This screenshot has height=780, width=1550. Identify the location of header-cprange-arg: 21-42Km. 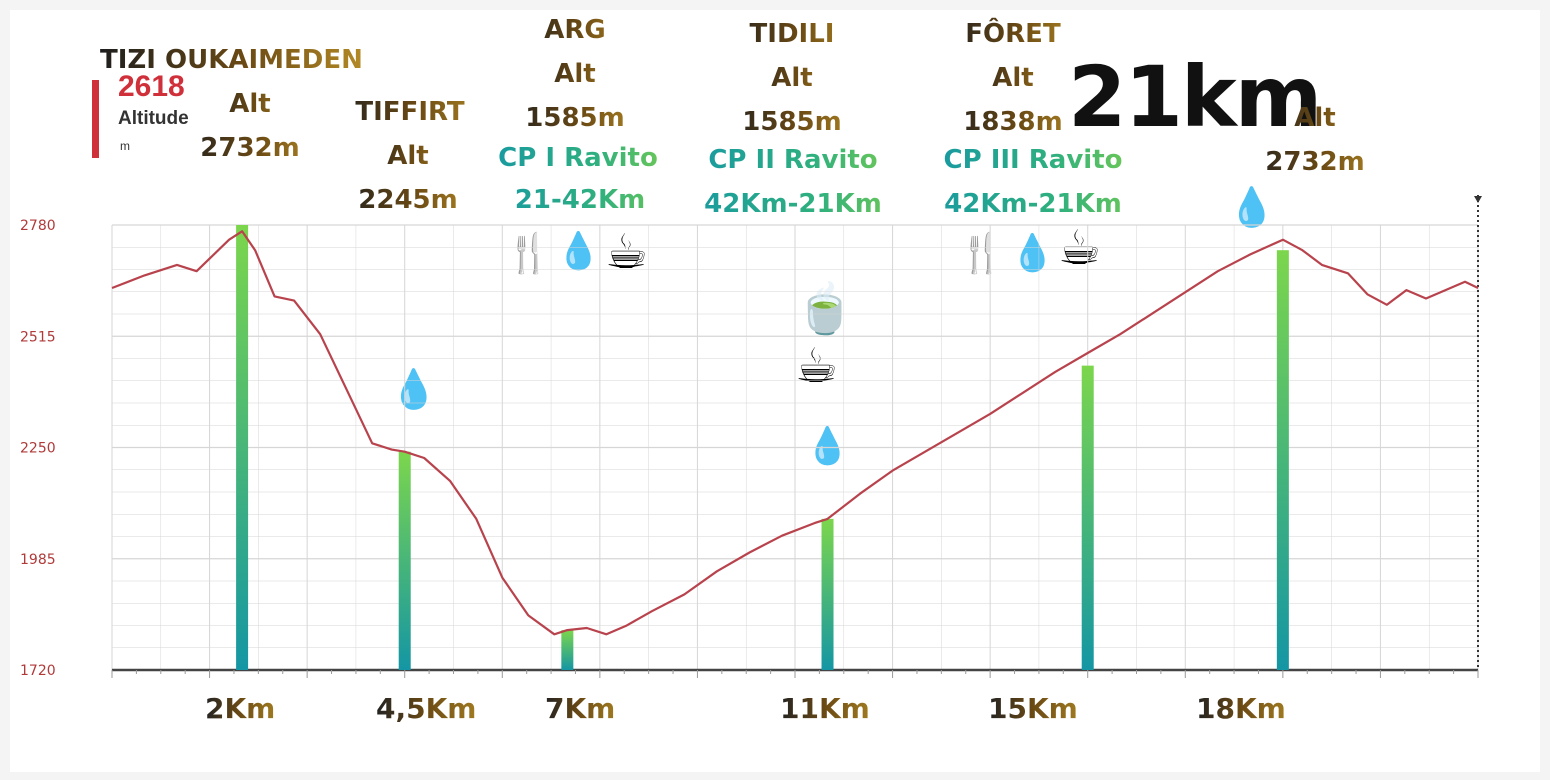
(580, 200).